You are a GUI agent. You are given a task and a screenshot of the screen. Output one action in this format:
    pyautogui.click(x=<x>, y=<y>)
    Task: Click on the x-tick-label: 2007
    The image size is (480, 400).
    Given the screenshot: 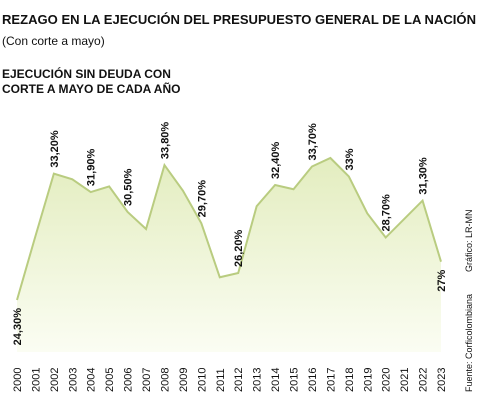 What is the action you would take?
    pyautogui.click(x=147, y=380)
    